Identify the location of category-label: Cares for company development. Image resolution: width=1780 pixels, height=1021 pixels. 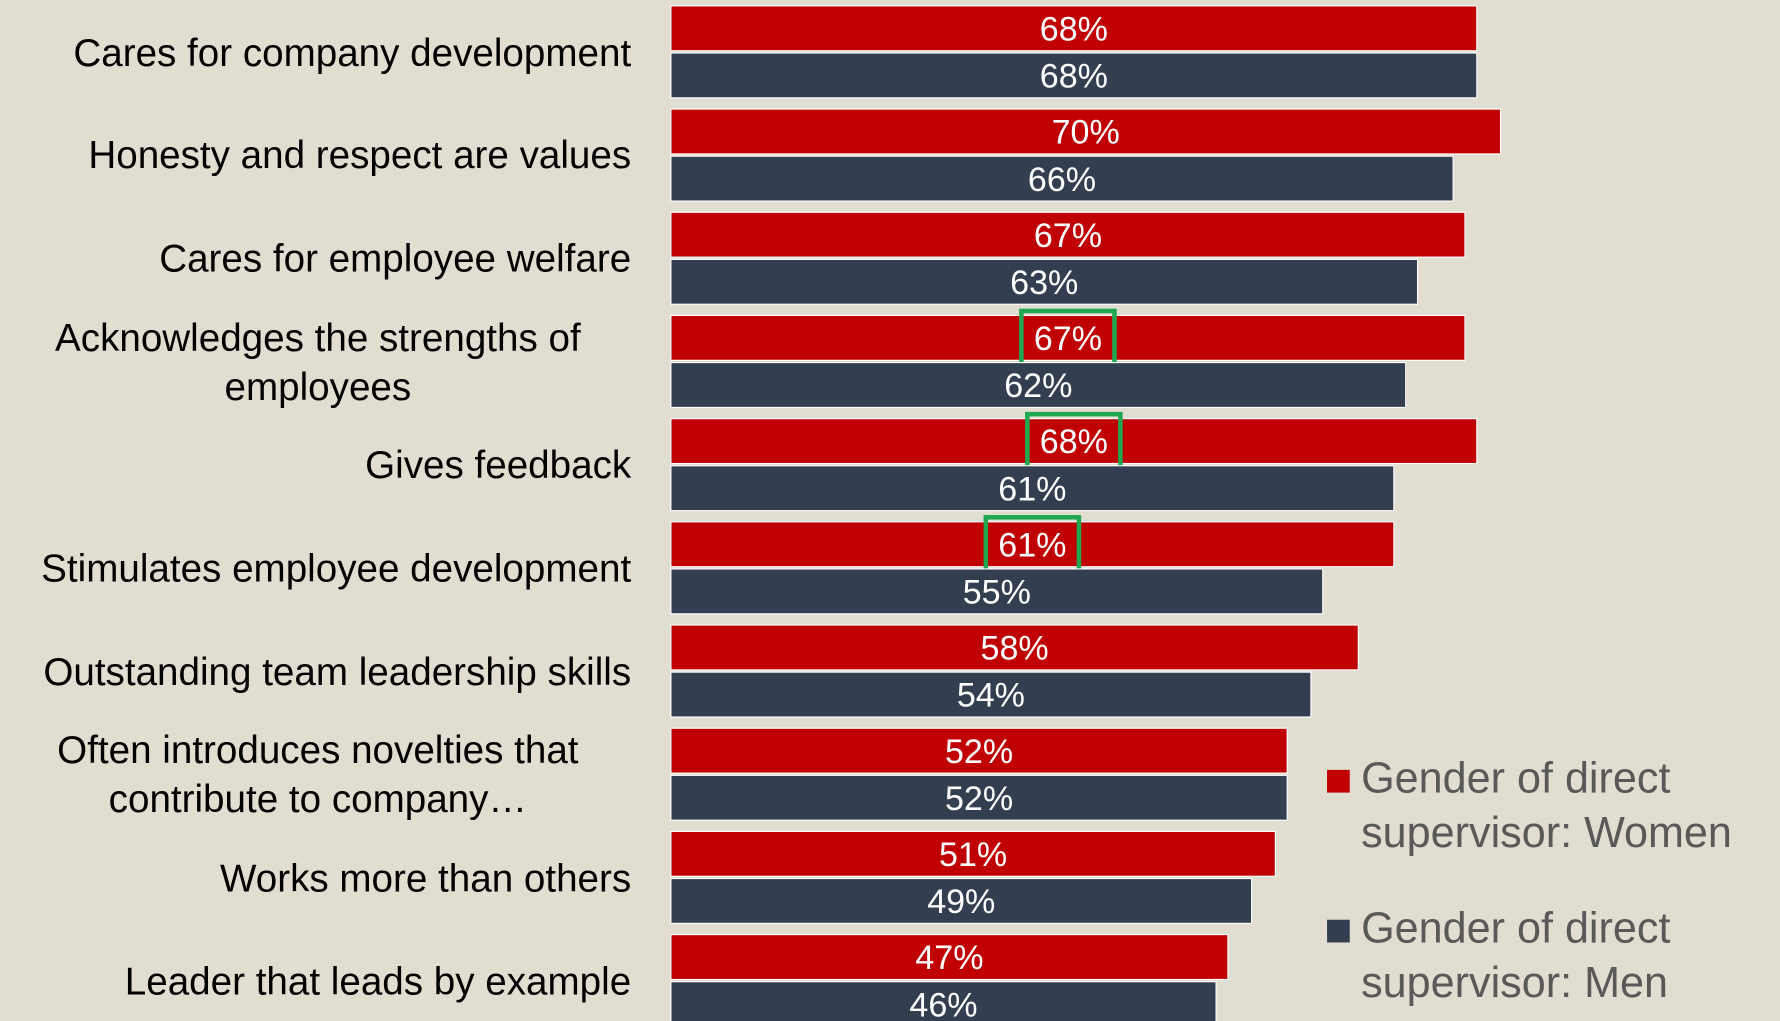
(352, 53).